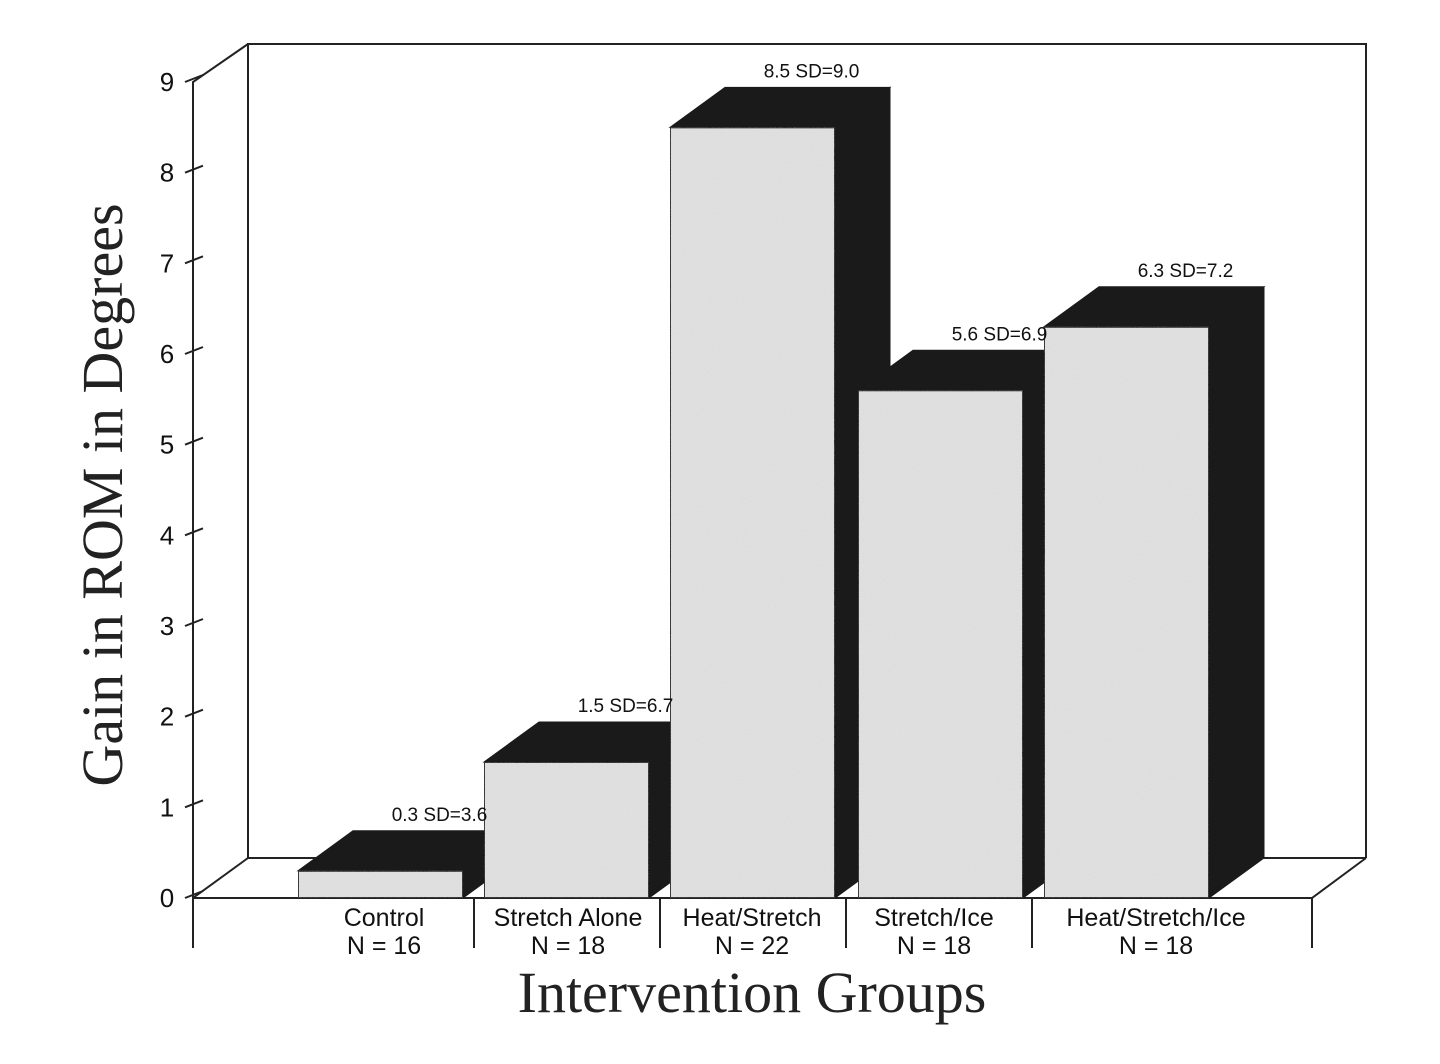  I want to click on y-tick-label: 0, so click(167, 898).